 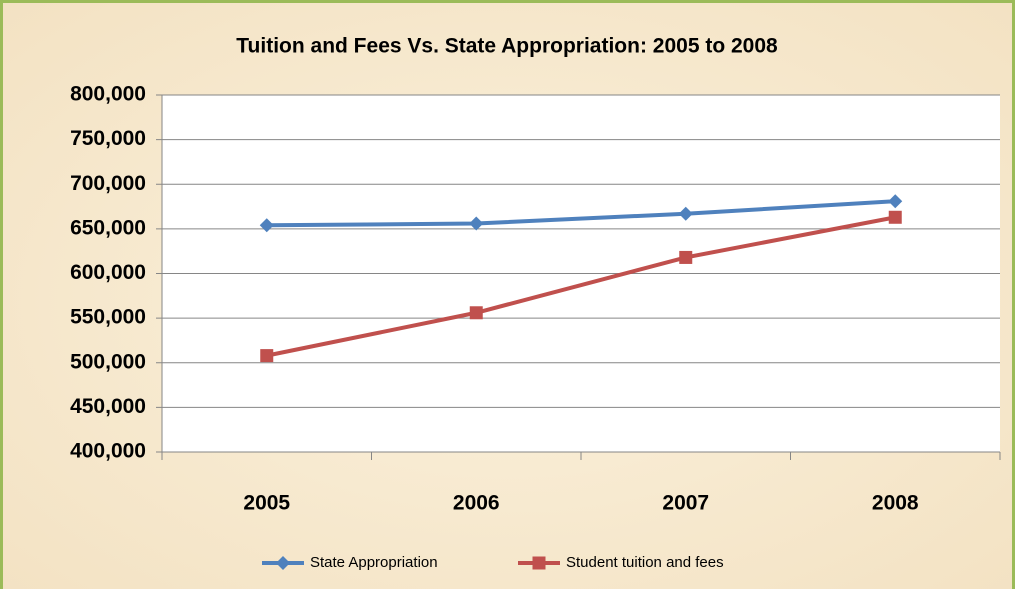 What do you see at coordinates (108, 227) in the screenshot?
I see `y-tick-label: 650,000` at bounding box center [108, 227].